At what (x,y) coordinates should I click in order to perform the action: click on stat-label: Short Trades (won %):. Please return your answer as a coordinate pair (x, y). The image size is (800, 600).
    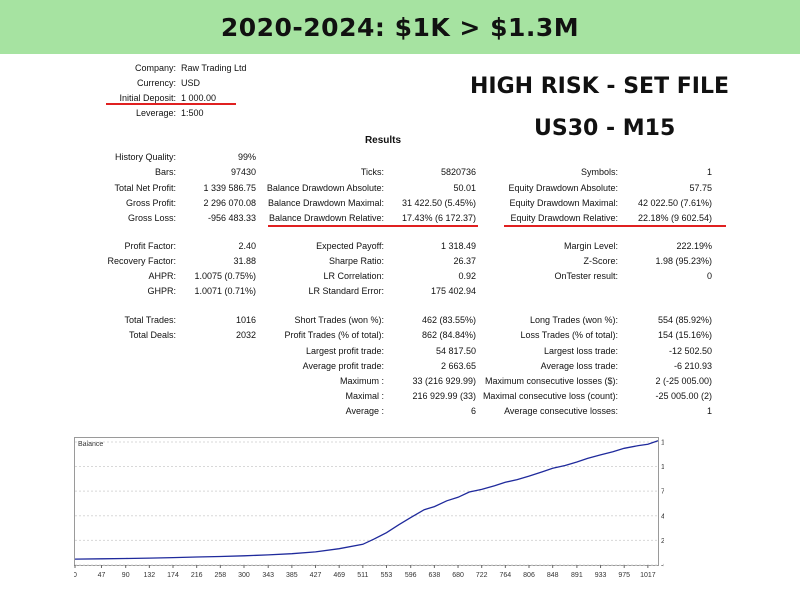
    Looking at the image, I should click on (339, 320).